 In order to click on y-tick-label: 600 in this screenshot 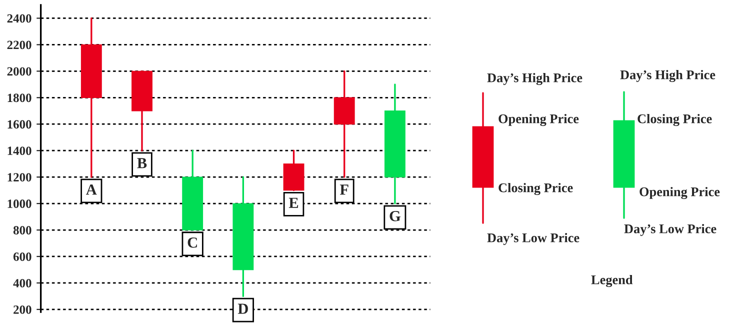, I will do `click(22, 256)`.